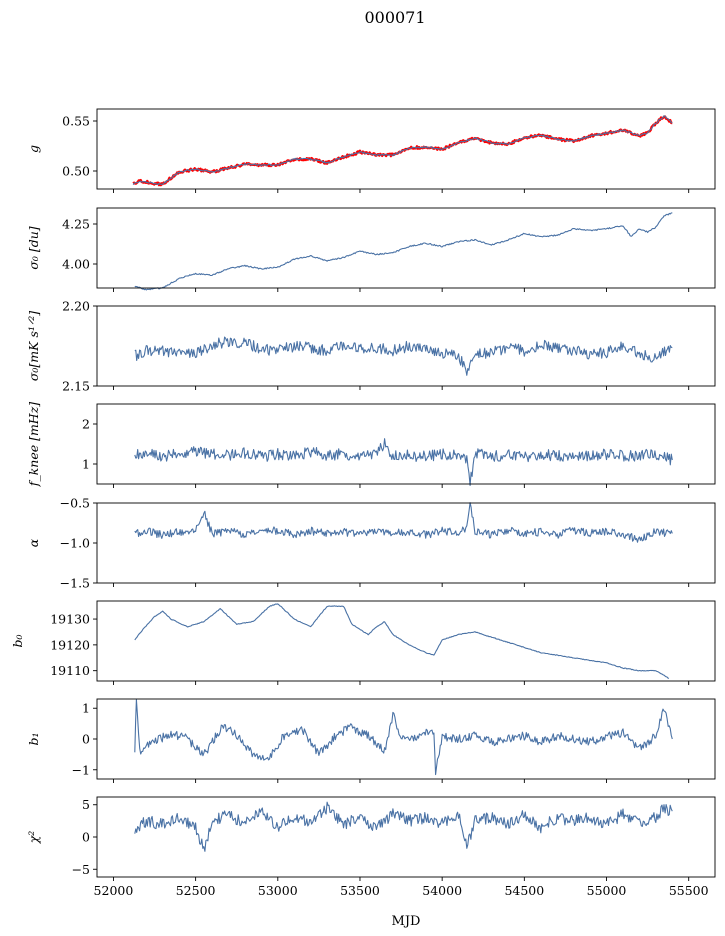 The height and width of the screenshot is (936, 725). Describe the element at coordinates (360, 890) in the screenshot. I see `x-tick-label: 53500` at that location.